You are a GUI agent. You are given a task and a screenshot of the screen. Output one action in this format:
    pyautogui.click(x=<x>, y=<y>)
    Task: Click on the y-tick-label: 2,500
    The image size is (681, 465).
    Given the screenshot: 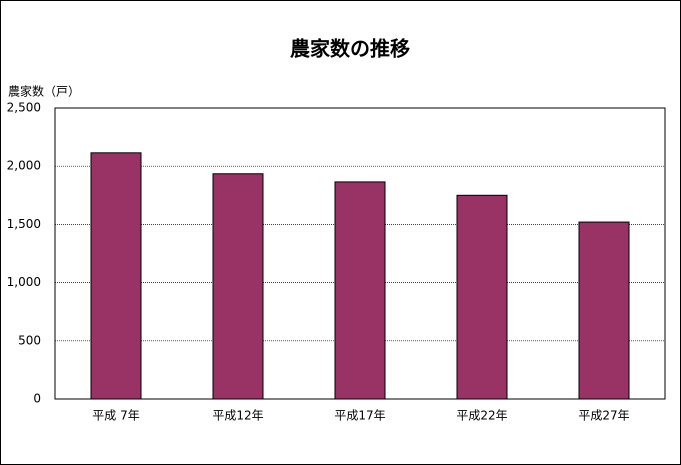 What is the action you would take?
    pyautogui.click(x=24, y=108)
    